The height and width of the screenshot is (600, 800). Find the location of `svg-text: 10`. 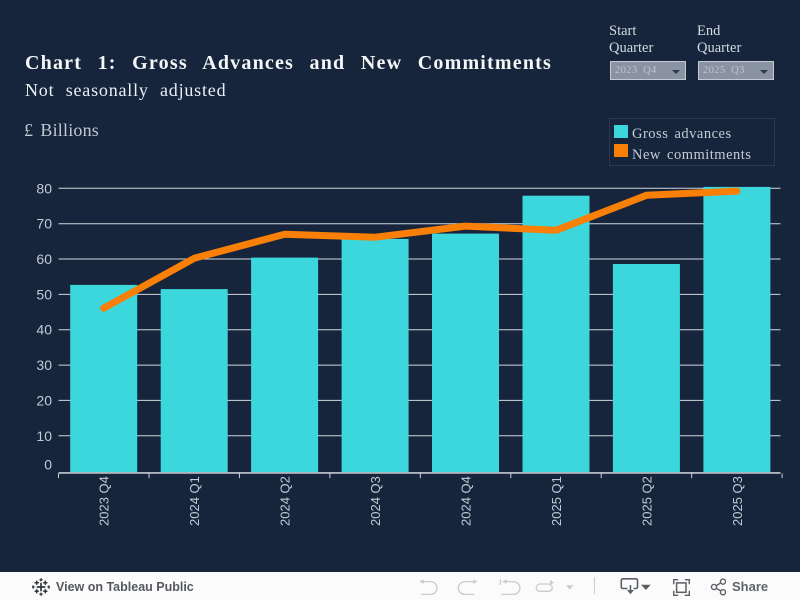

svg-text: 10 is located at coordinates (44, 436).